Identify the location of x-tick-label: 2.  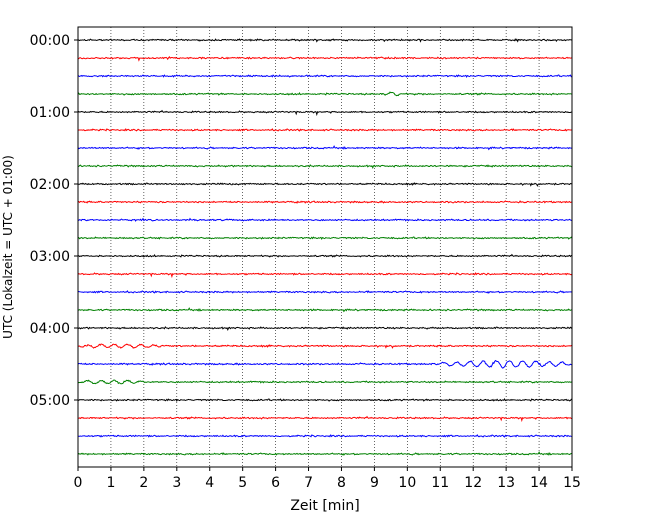
(143, 483).